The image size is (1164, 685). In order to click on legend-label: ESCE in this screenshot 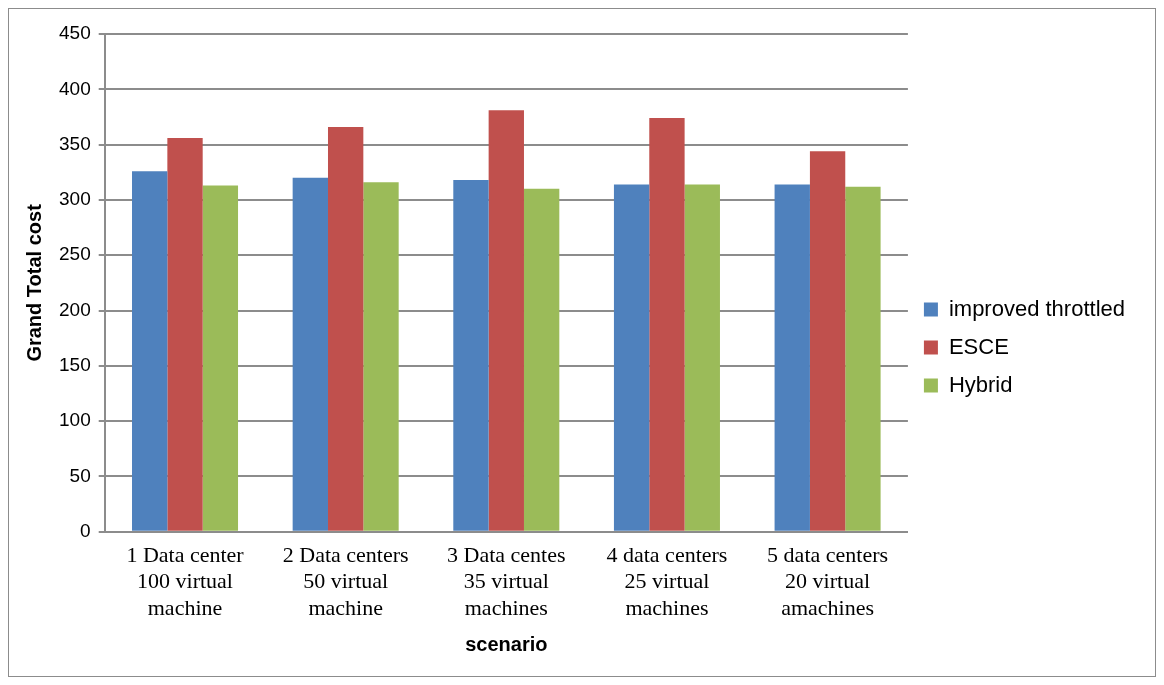, I will do `click(978, 346)`.